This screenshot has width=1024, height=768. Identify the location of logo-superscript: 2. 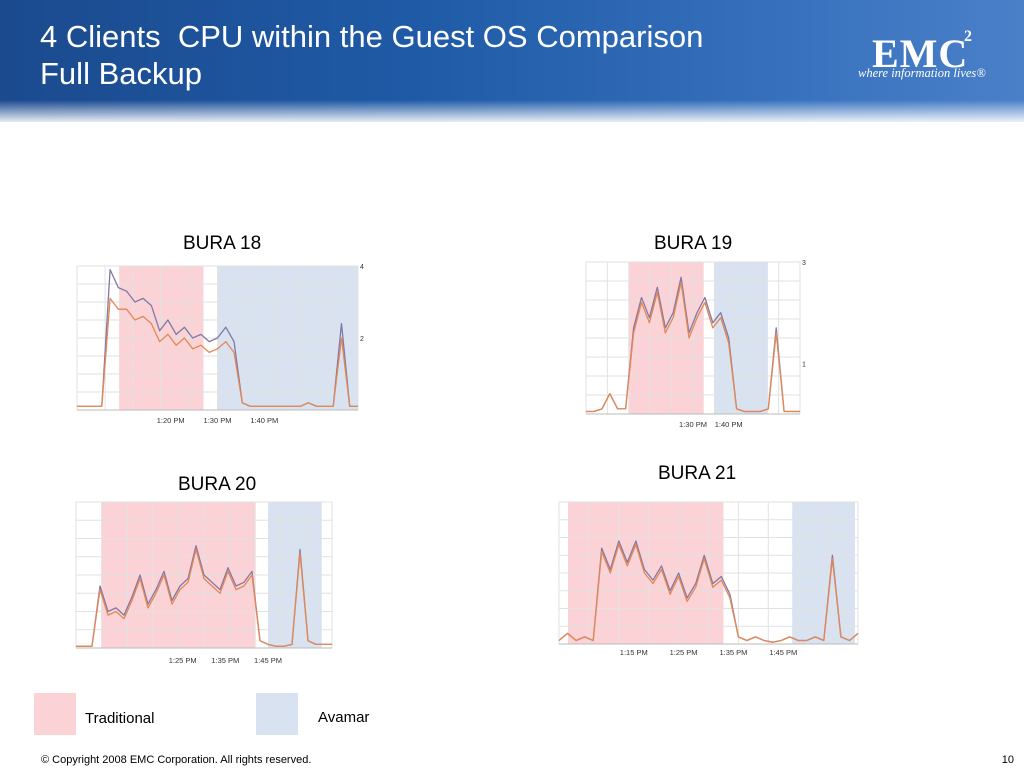
(968, 36).